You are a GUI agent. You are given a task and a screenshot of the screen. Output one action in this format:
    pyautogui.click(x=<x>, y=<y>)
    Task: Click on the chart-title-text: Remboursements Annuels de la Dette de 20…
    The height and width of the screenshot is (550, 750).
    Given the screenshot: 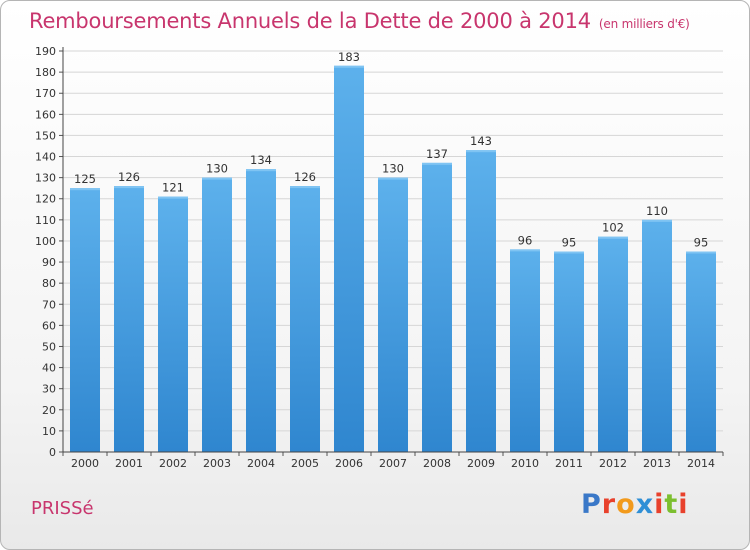 What is the action you would take?
    pyautogui.click(x=310, y=21)
    